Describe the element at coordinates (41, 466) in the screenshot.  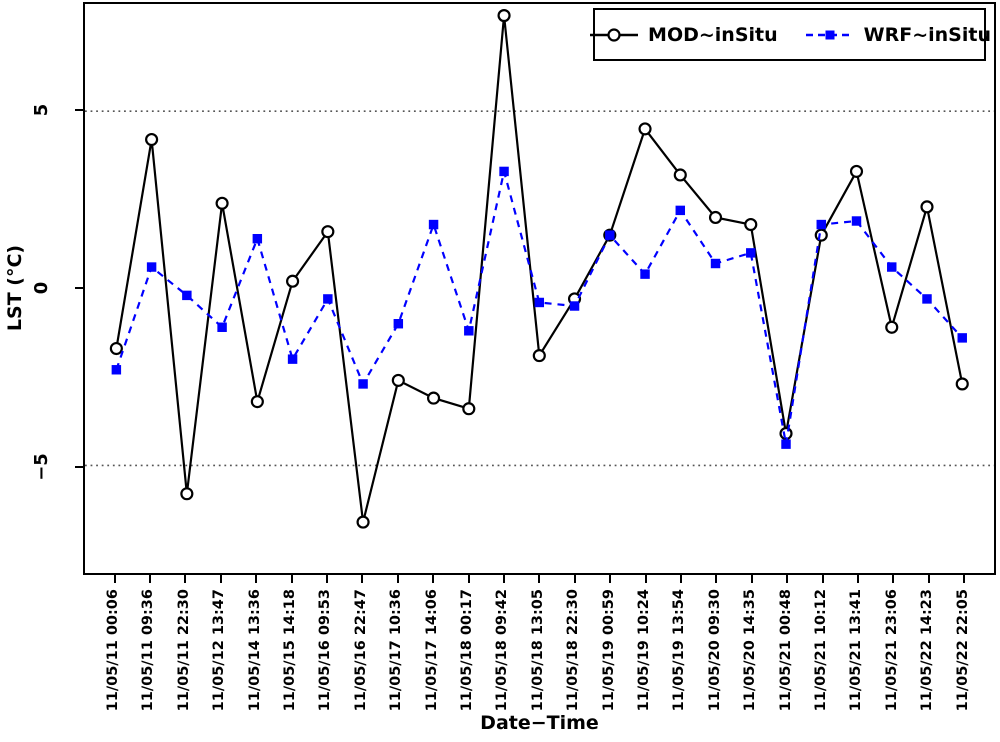
I see `y-axis-label: −5` at that location.